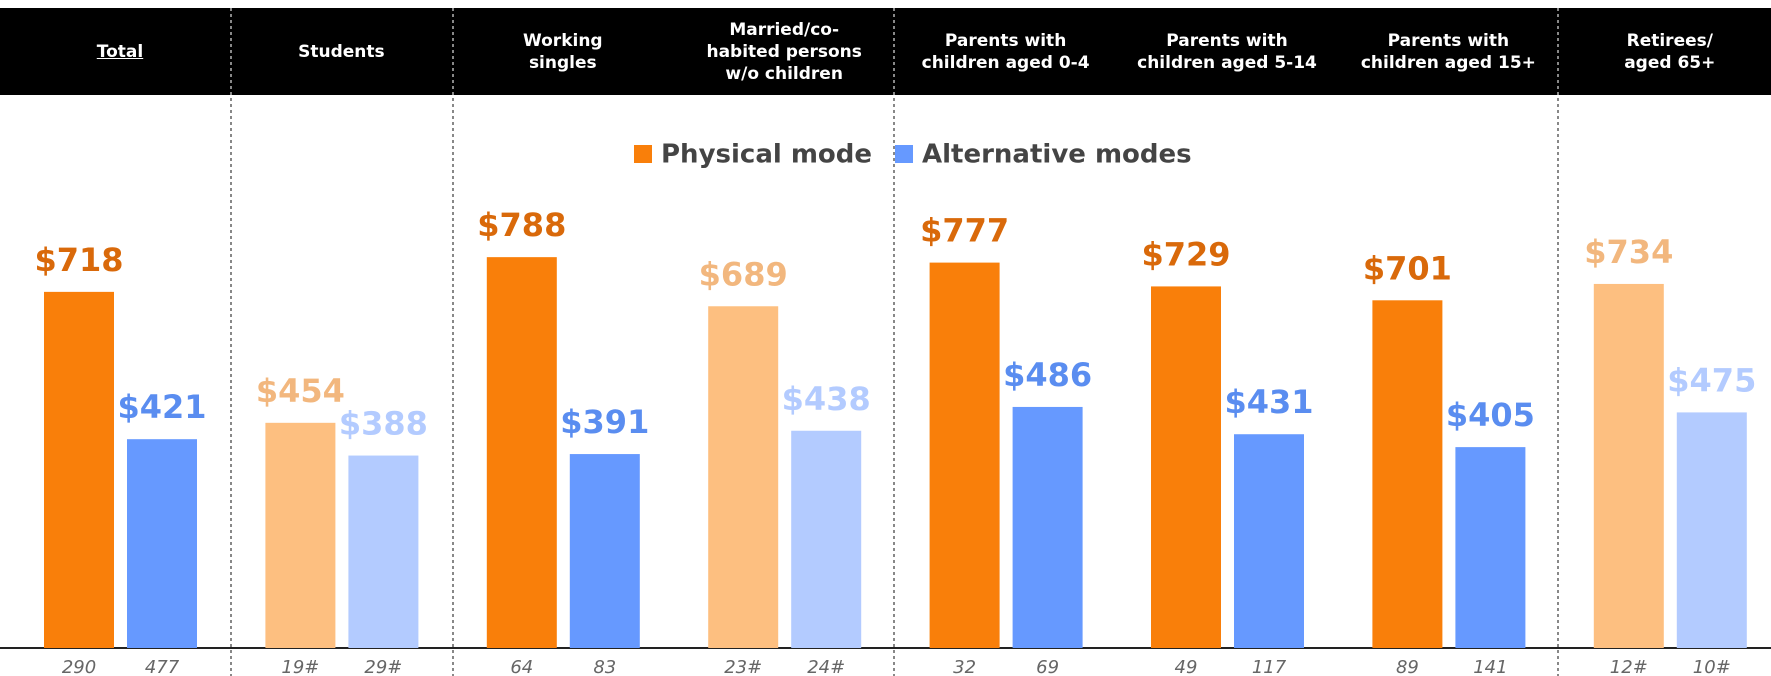 The width and height of the screenshot is (1771, 676). Describe the element at coordinates (604, 422) in the screenshot. I see `value-label: $391` at that location.